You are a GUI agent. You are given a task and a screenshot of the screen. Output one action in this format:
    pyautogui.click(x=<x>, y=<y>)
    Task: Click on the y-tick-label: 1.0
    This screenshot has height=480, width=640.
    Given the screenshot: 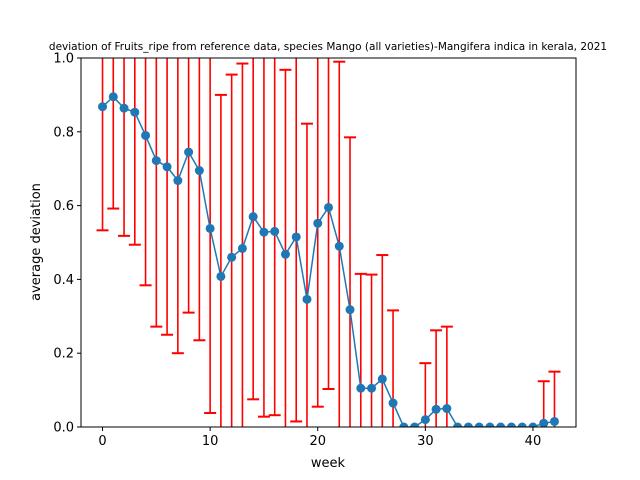 What is the action you would take?
    pyautogui.click(x=63, y=59)
    